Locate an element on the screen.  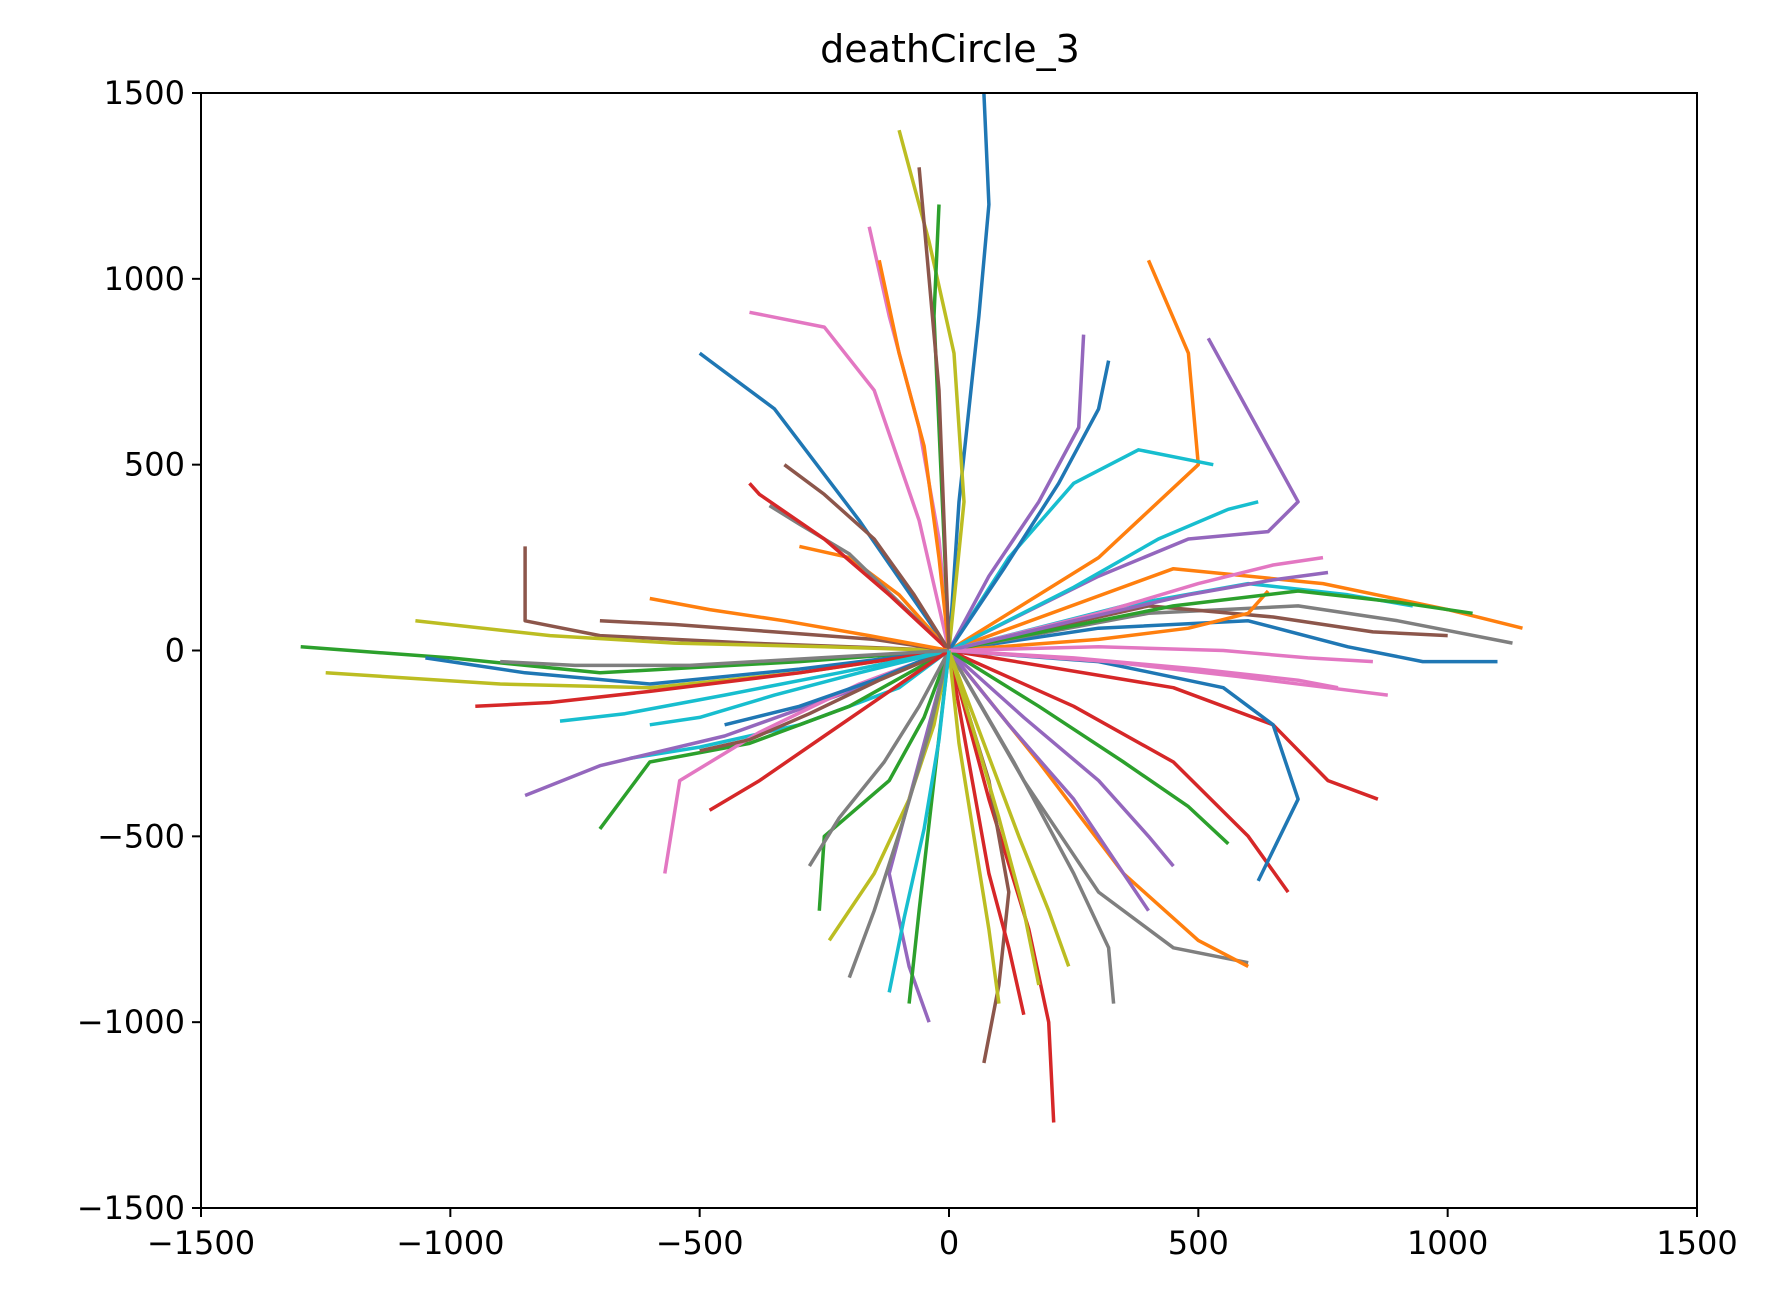
trajectory-t65 is located at coordinates (1138, 611).